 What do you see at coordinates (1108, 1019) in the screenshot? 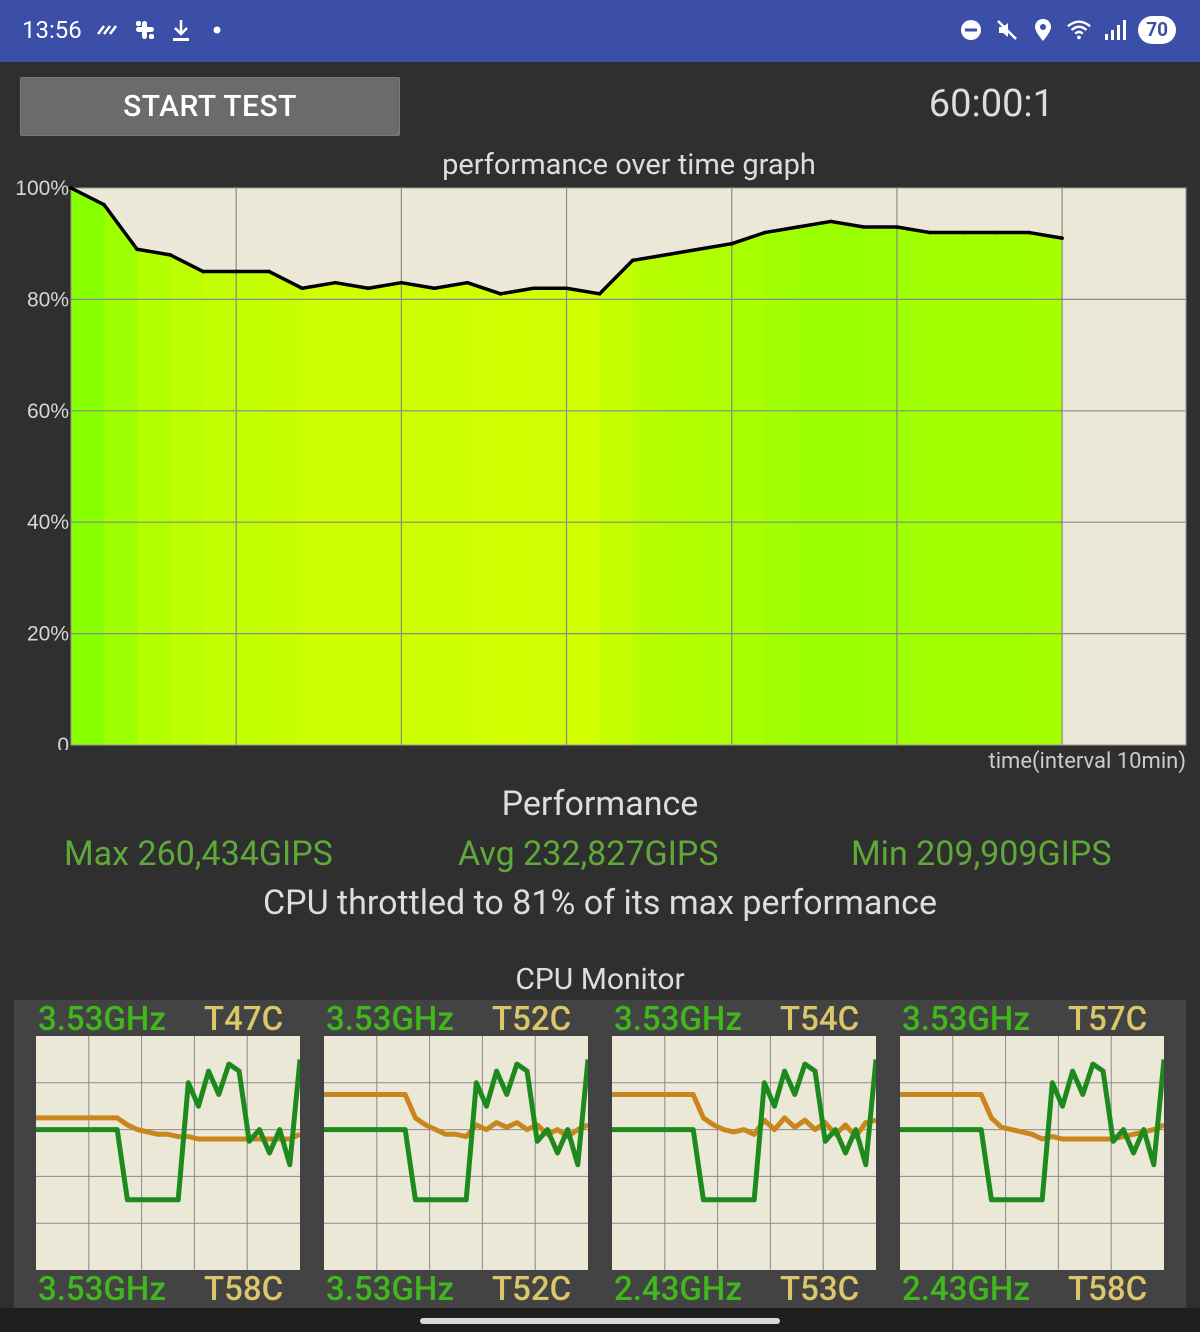
I see `core-temperature: T57C` at bounding box center [1108, 1019].